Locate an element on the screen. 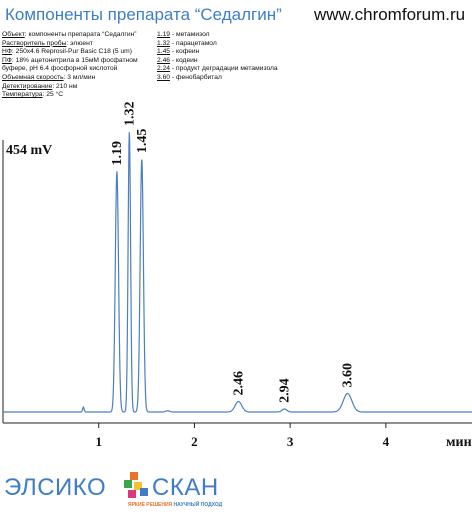 This screenshot has height=514, width=472. condition-row: Температура: 25 °С is located at coordinates (70, 95).